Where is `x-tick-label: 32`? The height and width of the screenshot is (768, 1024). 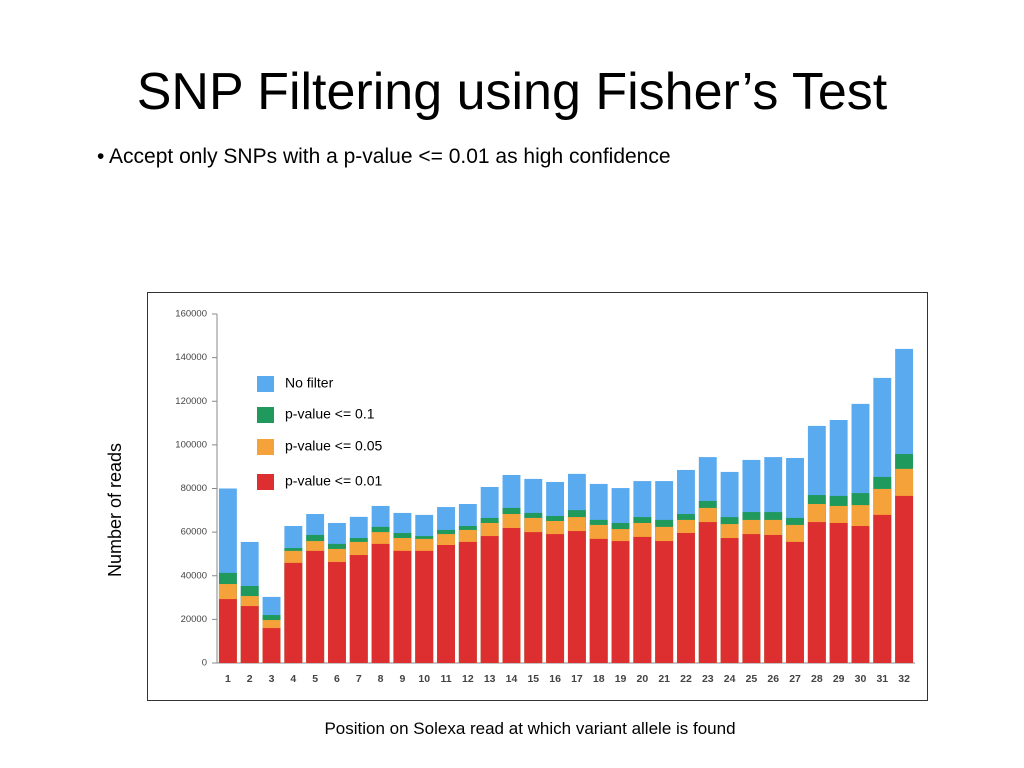 x-tick-label: 32 is located at coordinates (904, 679).